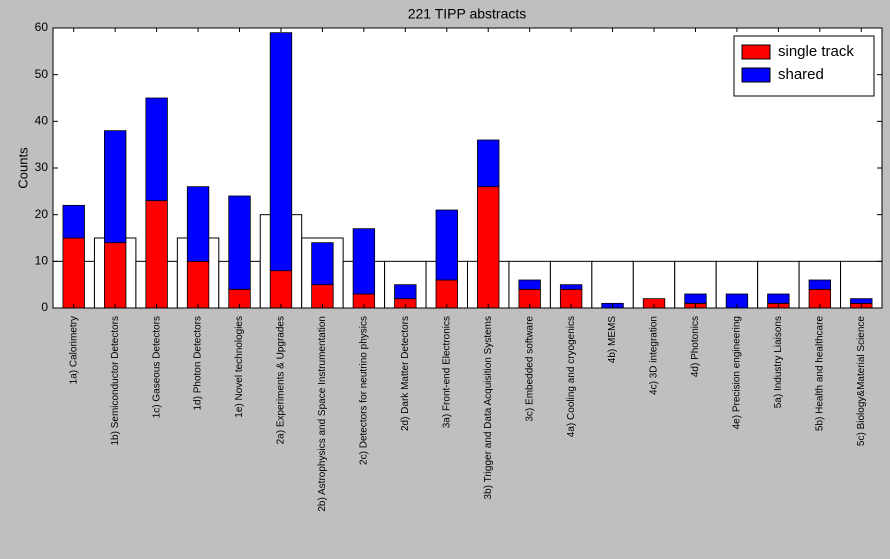 This screenshot has height=559, width=890. What do you see at coordinates (488, 407) in the screenshot?
I see `x-tick-label: 3b) Trigger and Data Acquisition Systems` at bounding box center [488, 407].